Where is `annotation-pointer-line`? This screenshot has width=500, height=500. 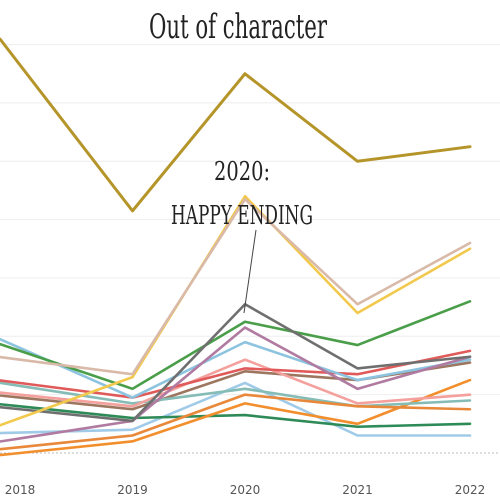
annotation-pointer-line is located at coordinates (250, 271).